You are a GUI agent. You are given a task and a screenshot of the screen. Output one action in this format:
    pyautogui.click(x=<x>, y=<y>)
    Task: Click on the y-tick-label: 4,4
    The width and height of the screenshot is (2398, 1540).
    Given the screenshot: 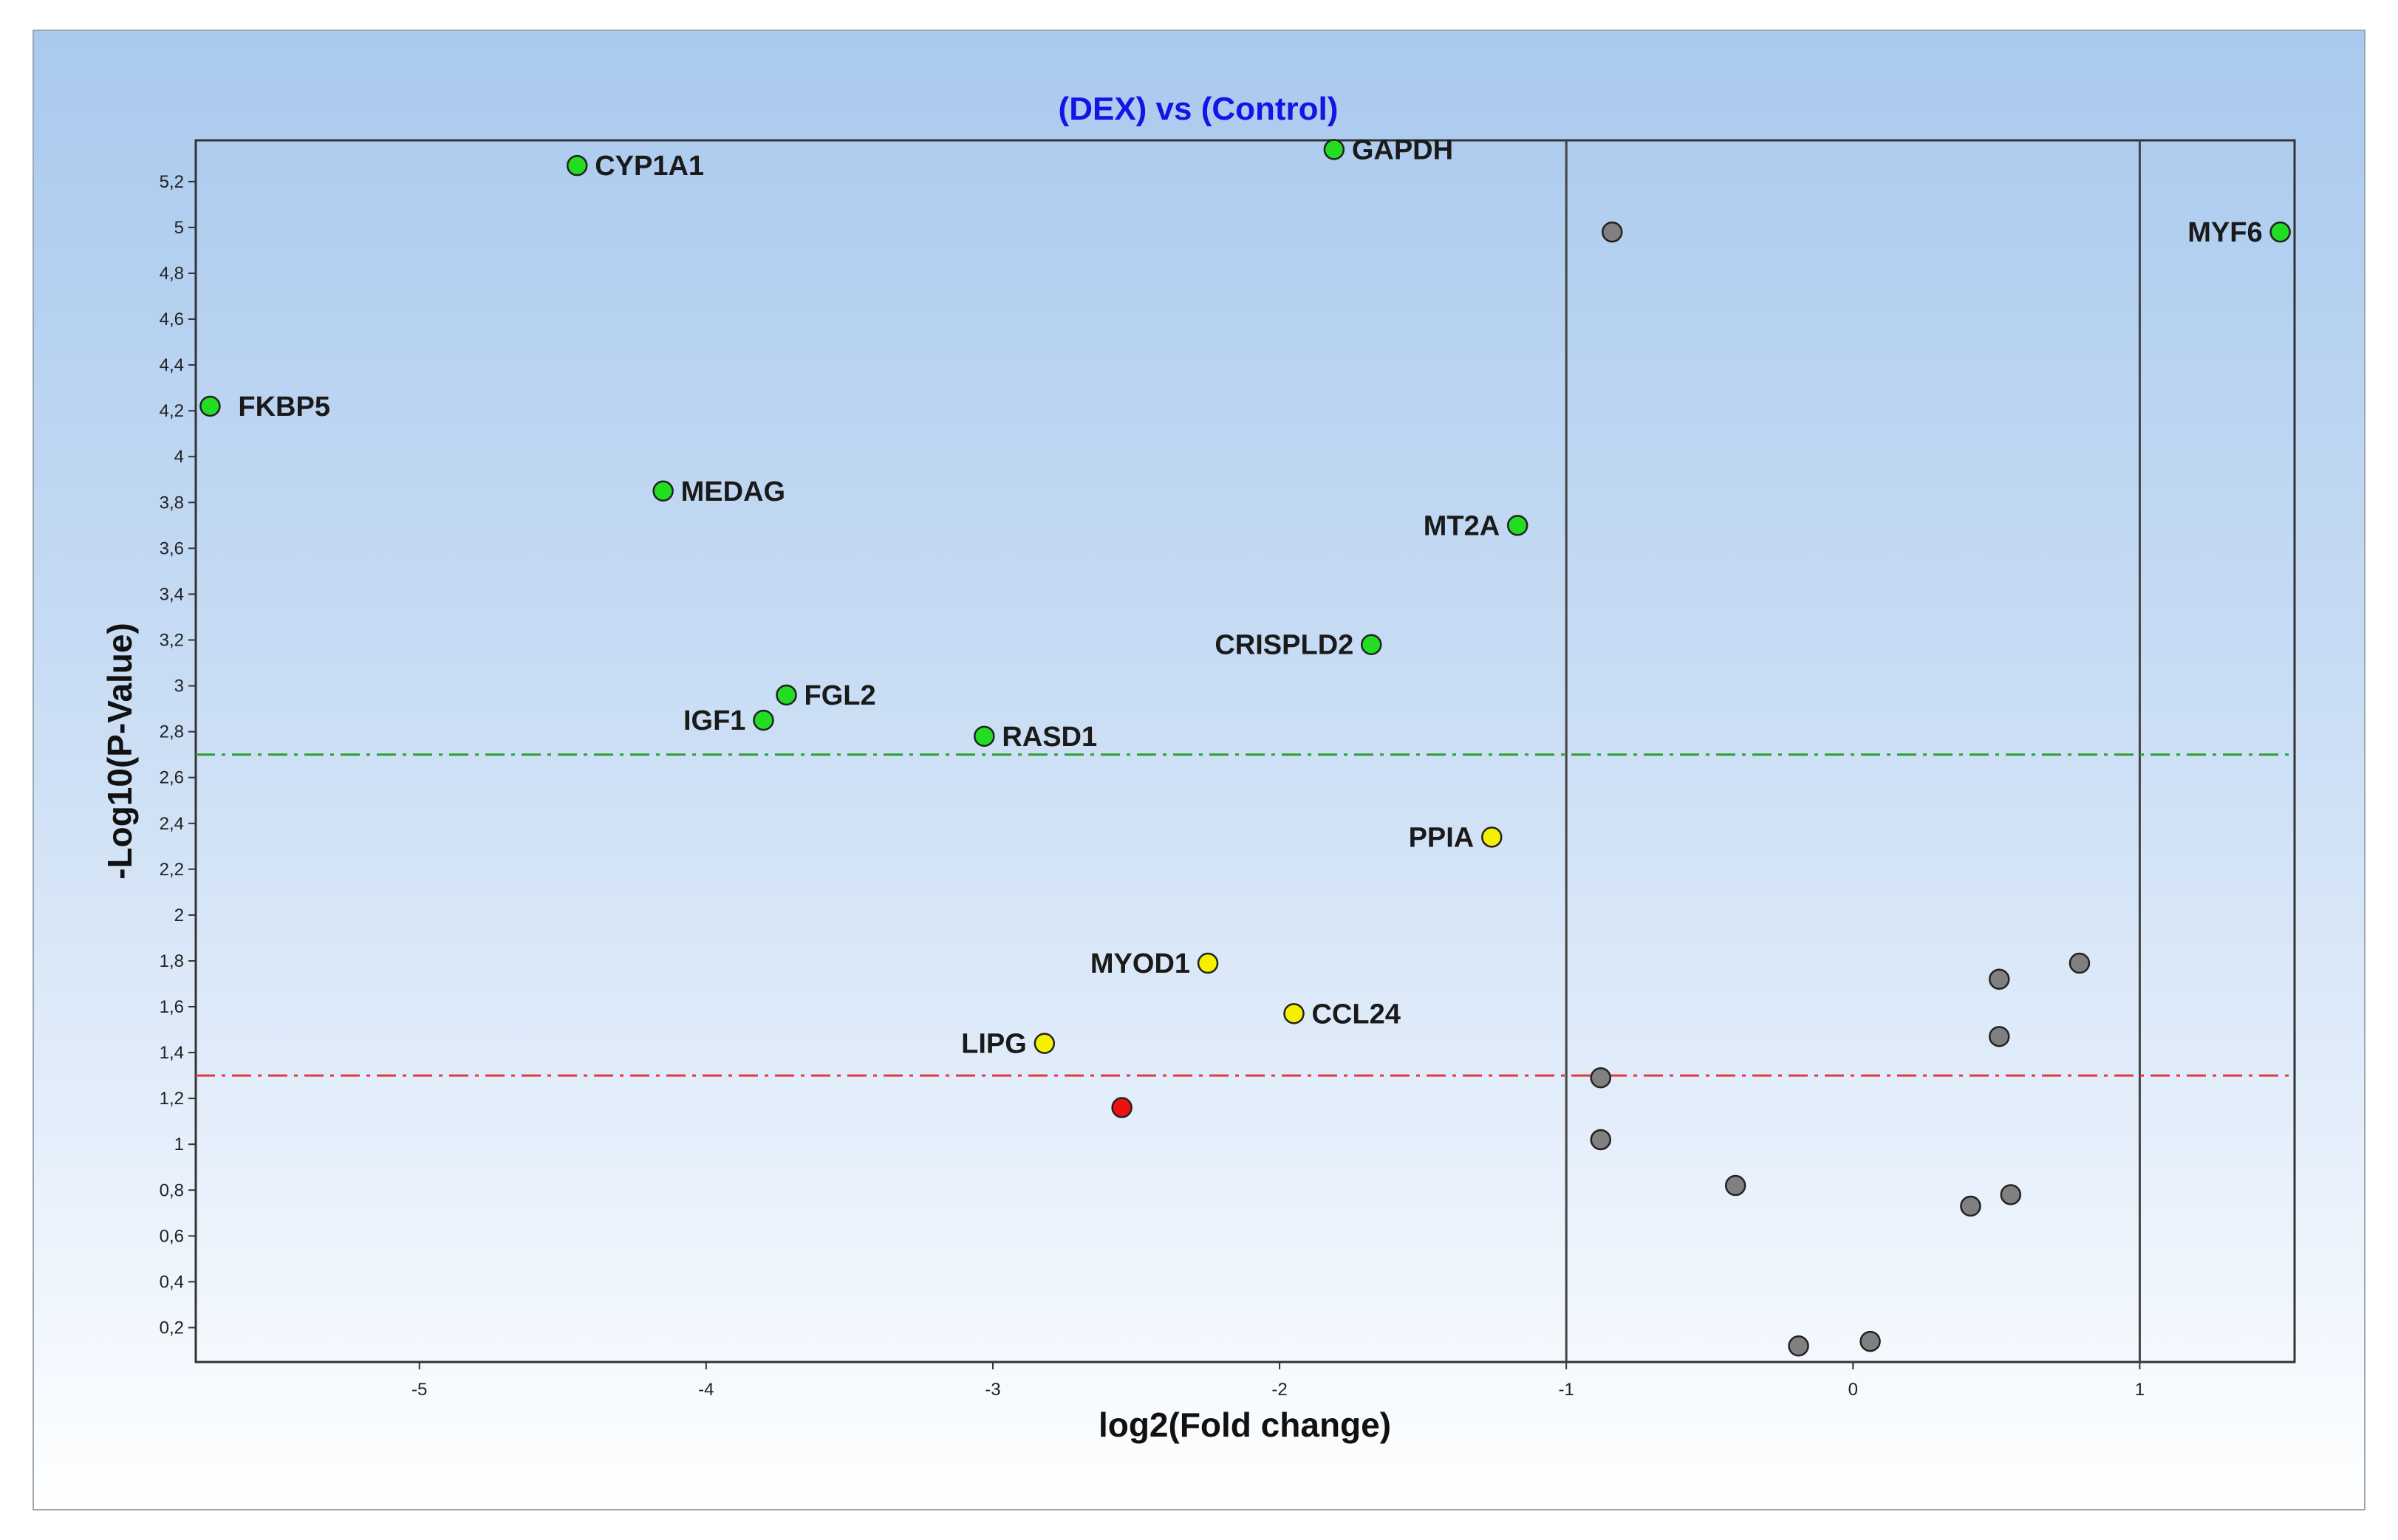 What is the action you would take?
    pyautogui.click(x=172, y=365)
    